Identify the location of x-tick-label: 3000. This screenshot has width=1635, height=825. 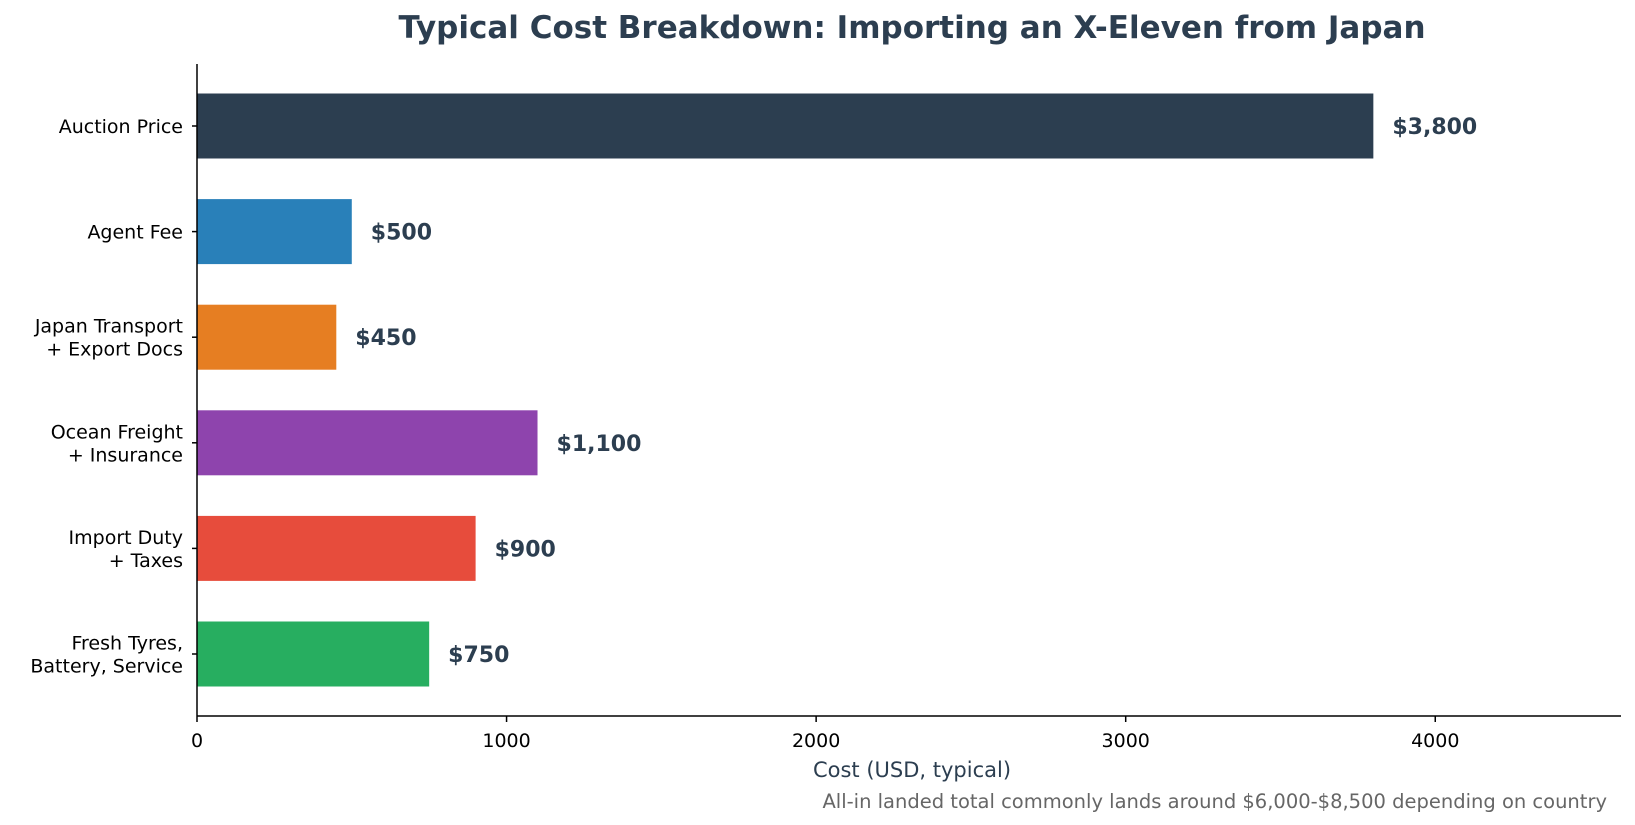
(1126, 741).